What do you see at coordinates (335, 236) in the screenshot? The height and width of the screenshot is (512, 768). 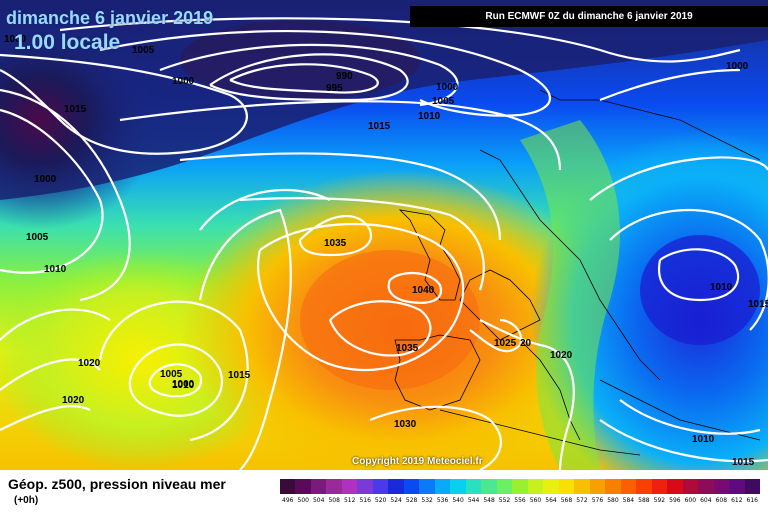 I see `isobar-1035-n` at bounding box center [335, 236].